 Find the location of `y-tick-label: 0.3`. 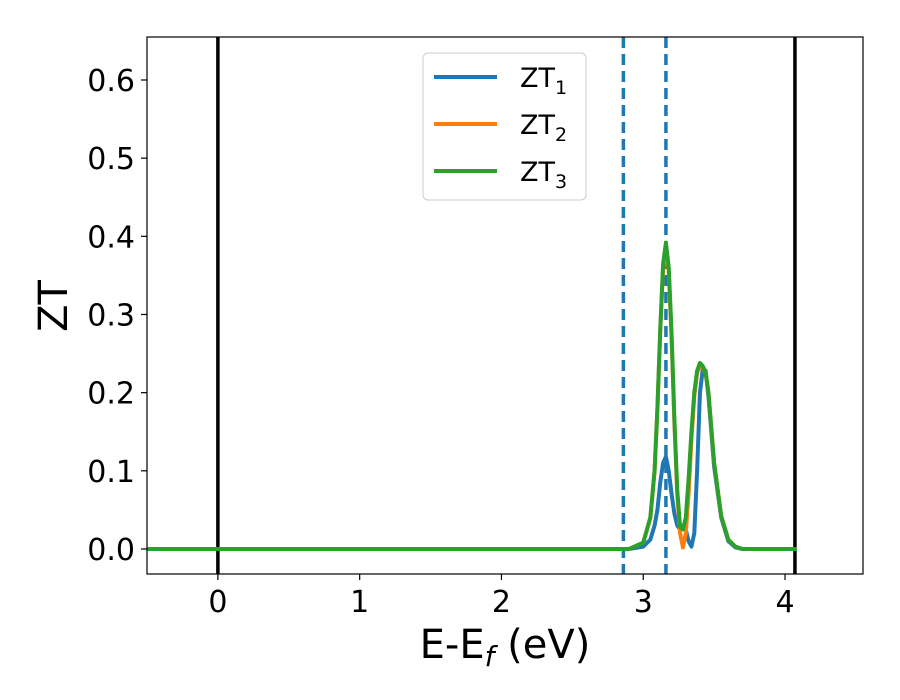

y-tick-label: 0.3 is located at coordinates (111, 315).